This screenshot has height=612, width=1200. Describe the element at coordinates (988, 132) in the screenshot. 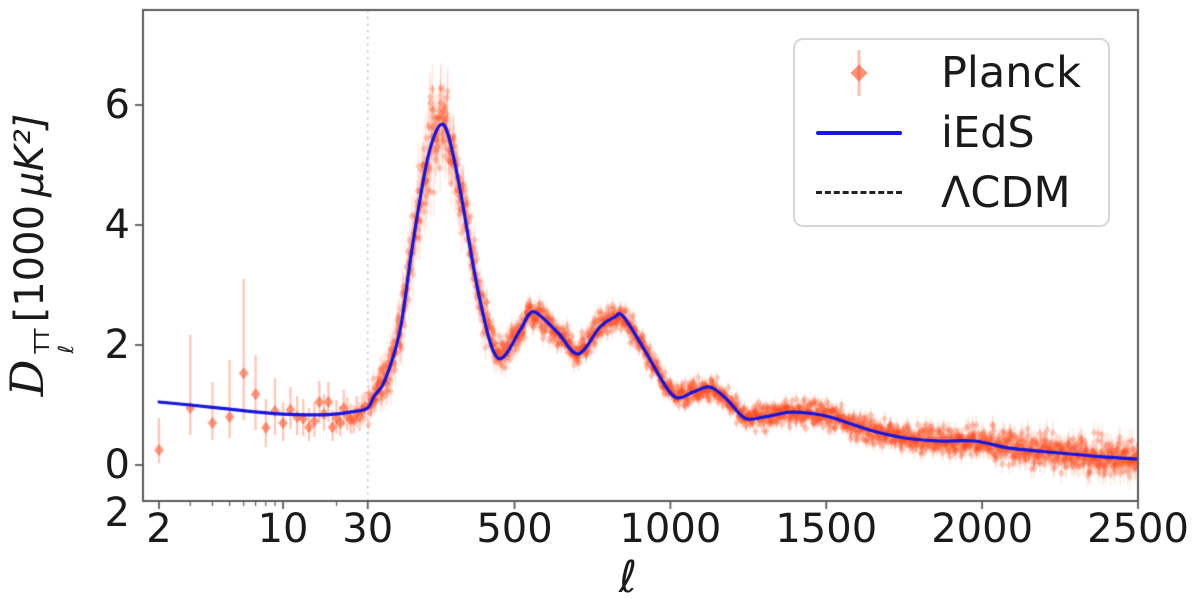

I see `legend-label-ieds: iEdS` at that location.